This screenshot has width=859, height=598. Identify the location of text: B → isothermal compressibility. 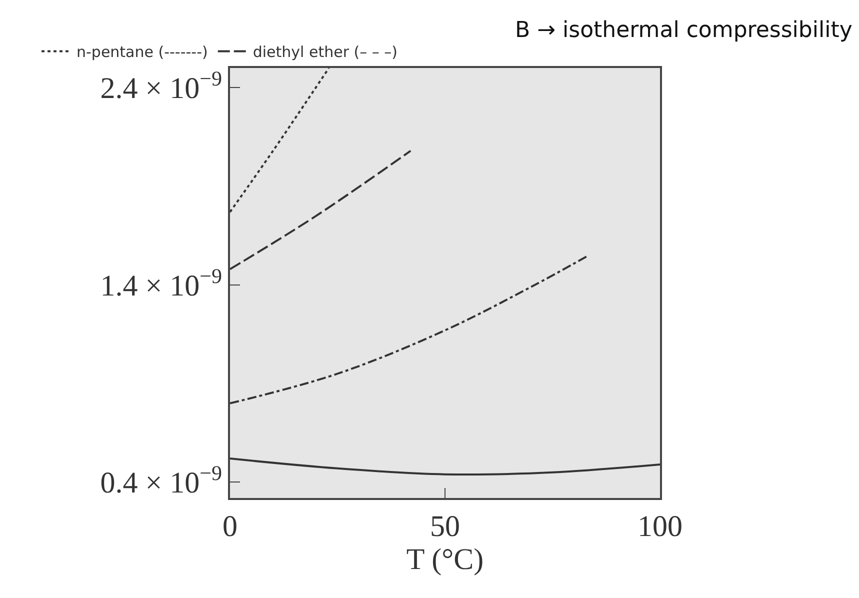
(683, 30).